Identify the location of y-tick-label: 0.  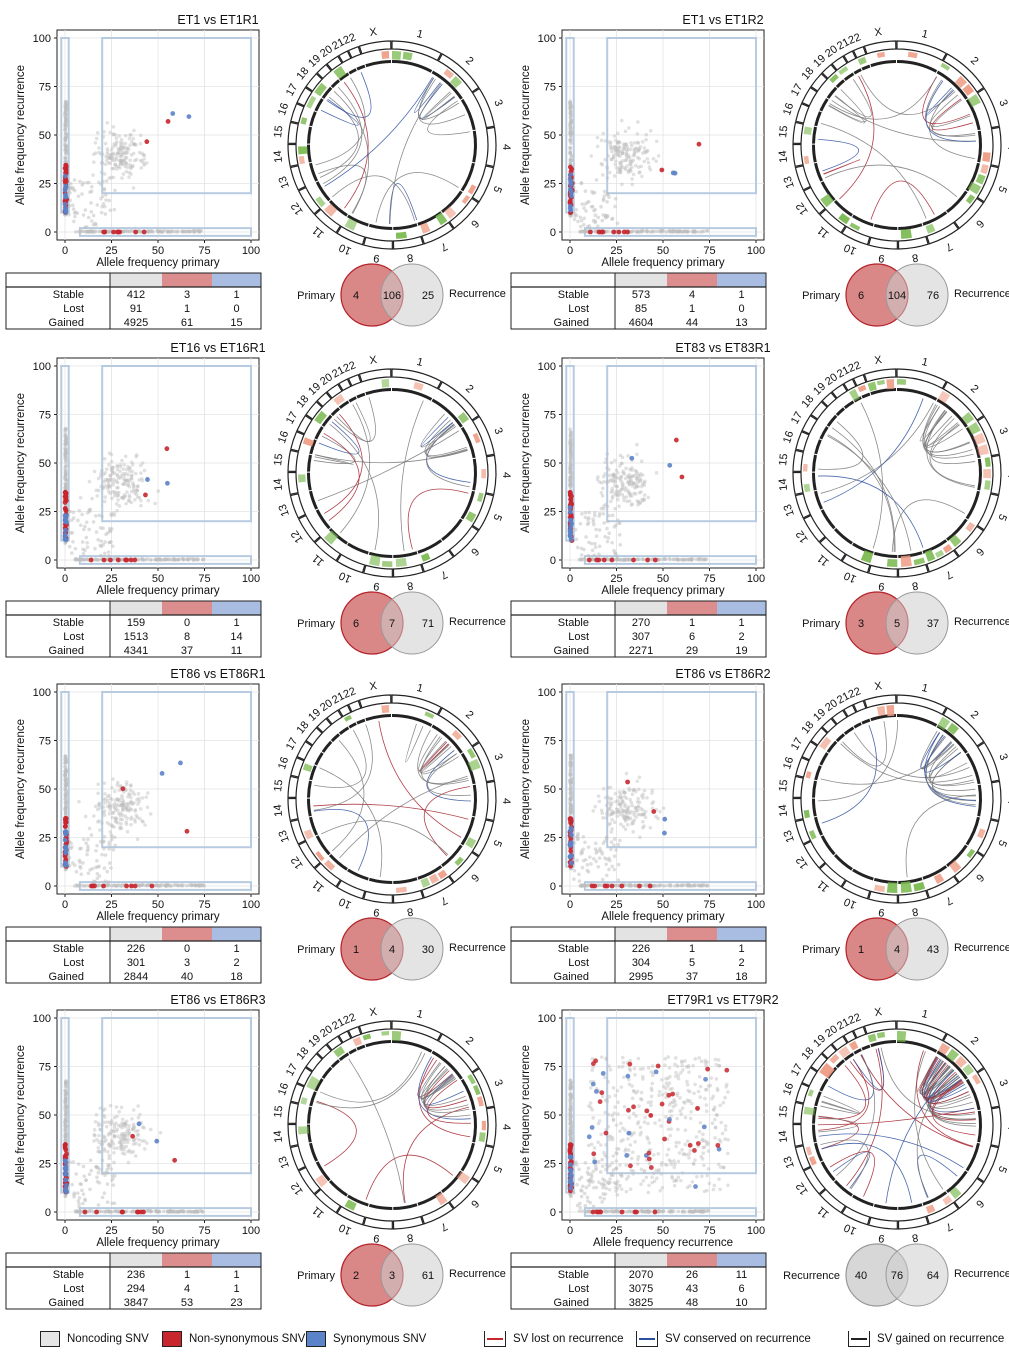
(553, 887).